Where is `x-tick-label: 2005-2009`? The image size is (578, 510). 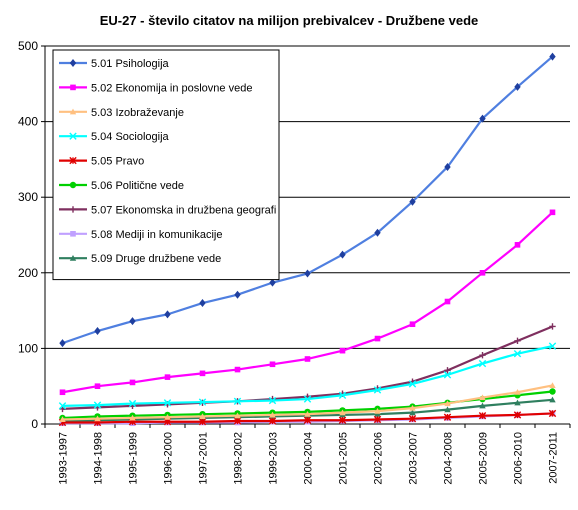
x-tick-label: 2005-2009 is located at coordinates (484, 458).